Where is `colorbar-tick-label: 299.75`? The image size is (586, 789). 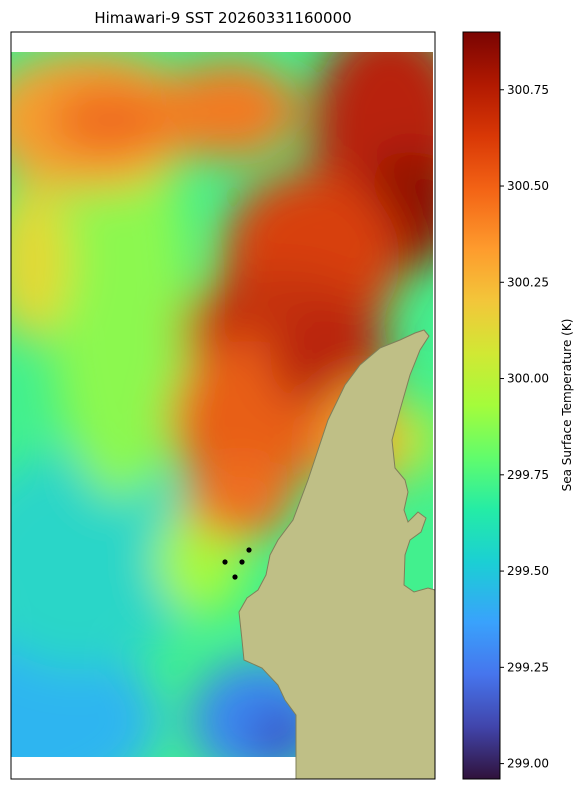
colorbar-tick-label: 299.75 is located at coordinates (528, 475).